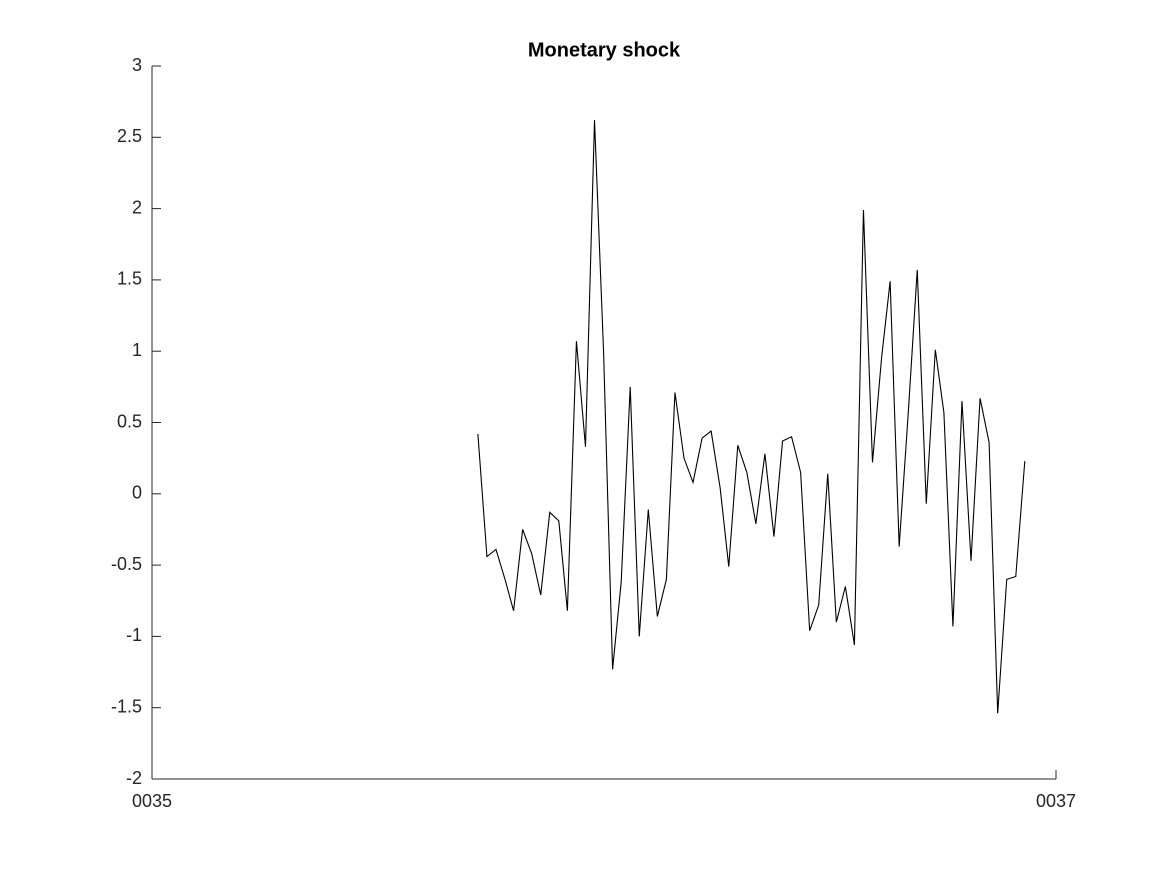 The width and height of the screenshot is (1167, 875). Describe the element at coordinates (129, 136) in the screenshot. I see `y-tick-label: 2.5` at that location.